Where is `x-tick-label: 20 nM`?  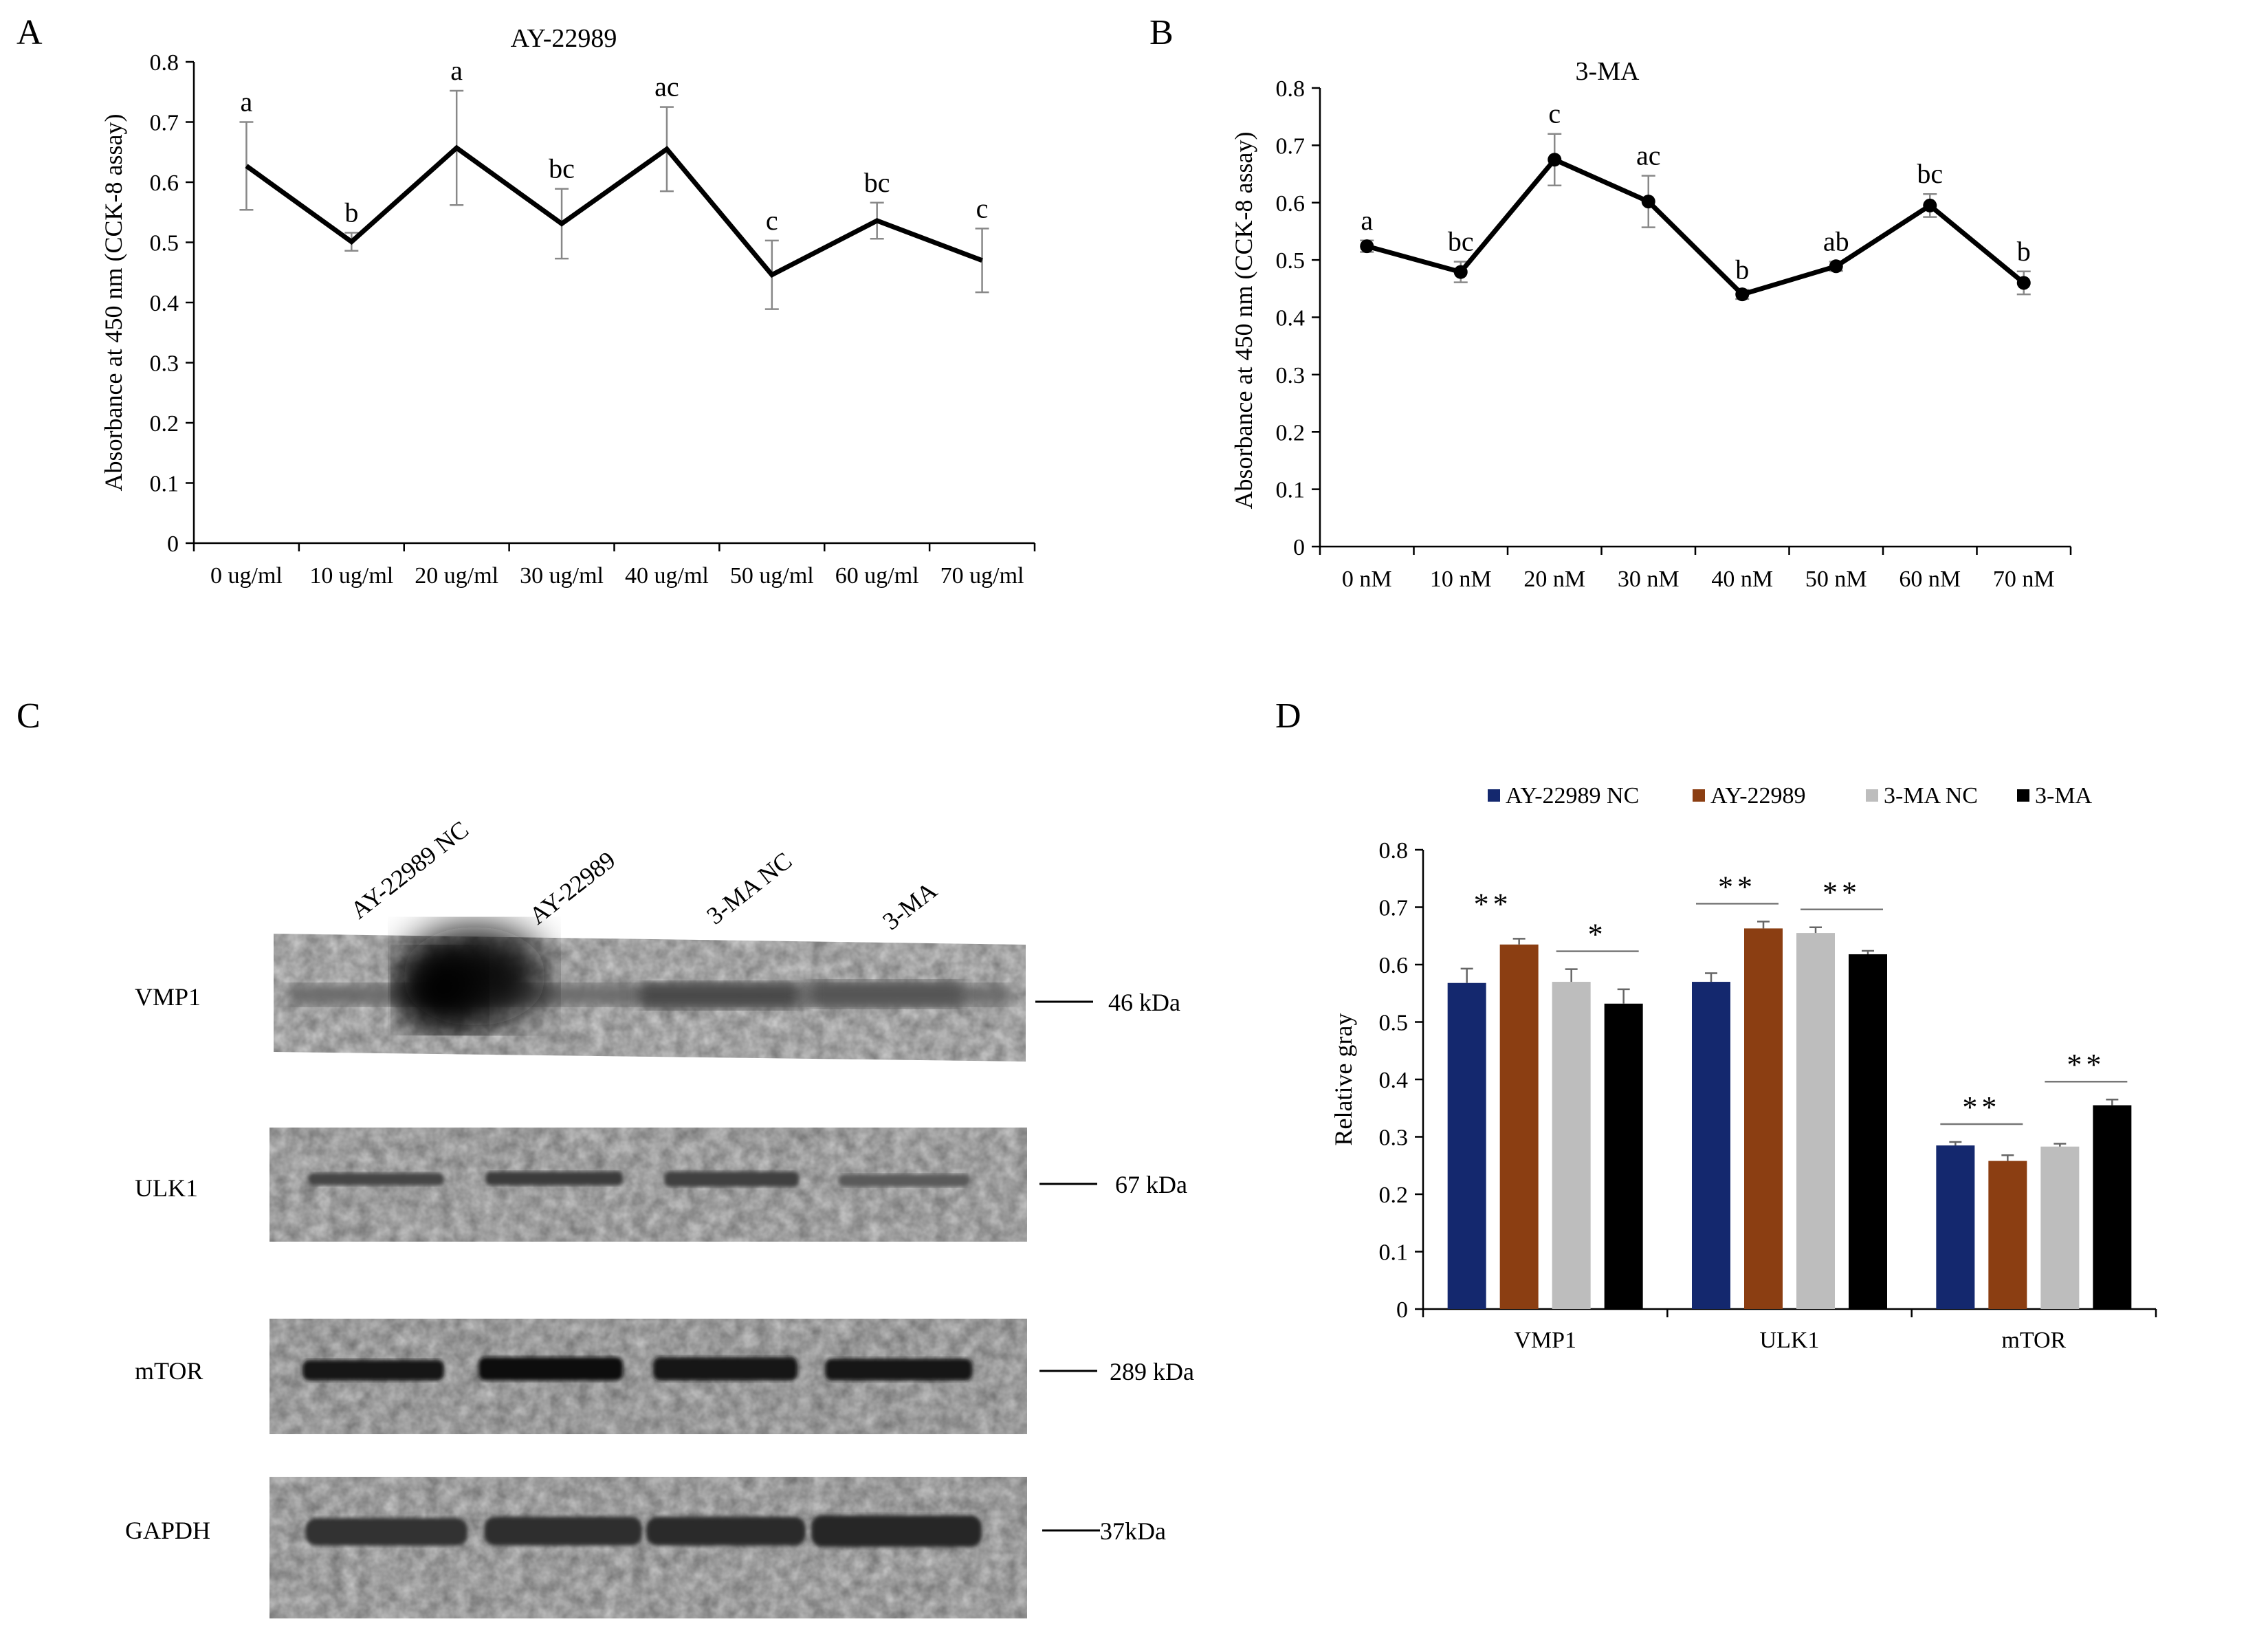
x-tick-label: 20 nM is located at coordinates (1554, 579).